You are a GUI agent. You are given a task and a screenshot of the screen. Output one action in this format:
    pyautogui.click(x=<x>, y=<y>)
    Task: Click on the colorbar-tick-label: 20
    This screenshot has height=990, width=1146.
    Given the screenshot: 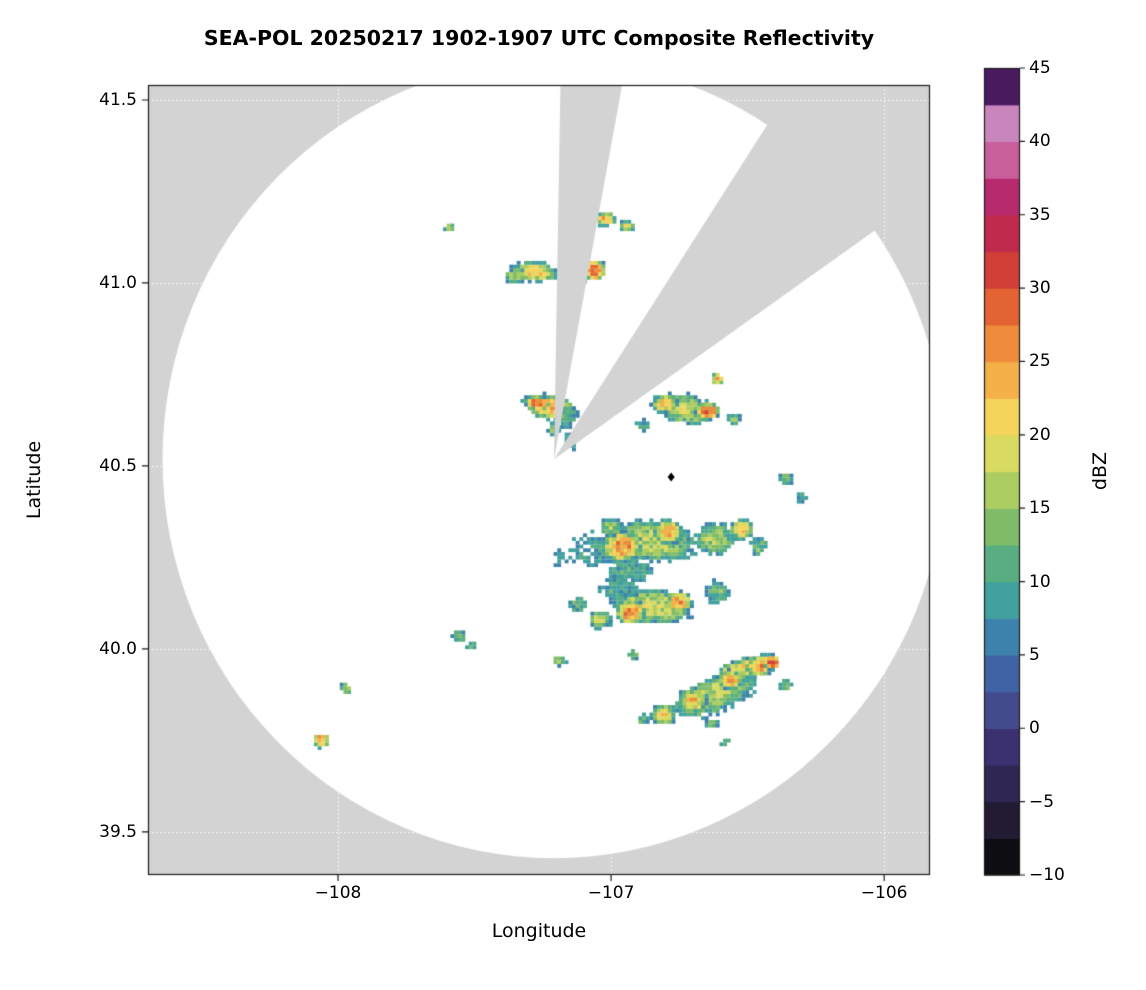 What is the action you would take?
    pyautogui.click(x=1040, y=434)
    